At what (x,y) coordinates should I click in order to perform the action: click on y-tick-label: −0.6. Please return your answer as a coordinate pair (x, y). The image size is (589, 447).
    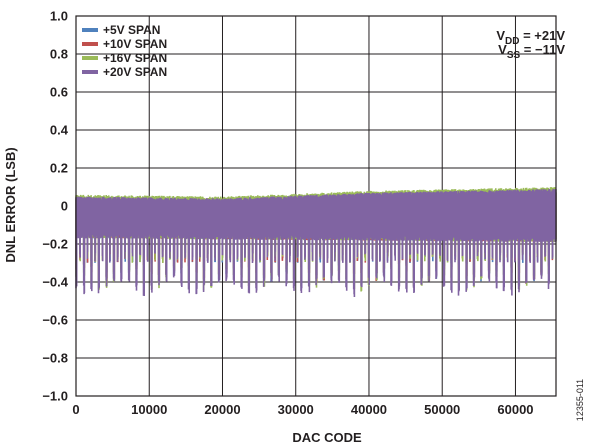
    Looking at the image, I should click on (55, 320).